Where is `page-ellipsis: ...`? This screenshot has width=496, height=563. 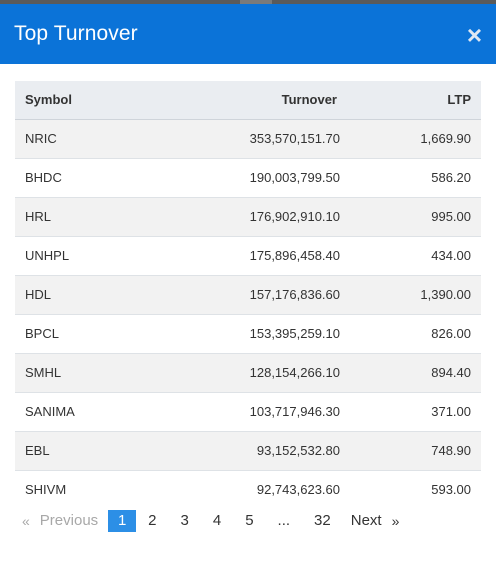
page-ellipsis: ... is located at coordinates (284, 520).